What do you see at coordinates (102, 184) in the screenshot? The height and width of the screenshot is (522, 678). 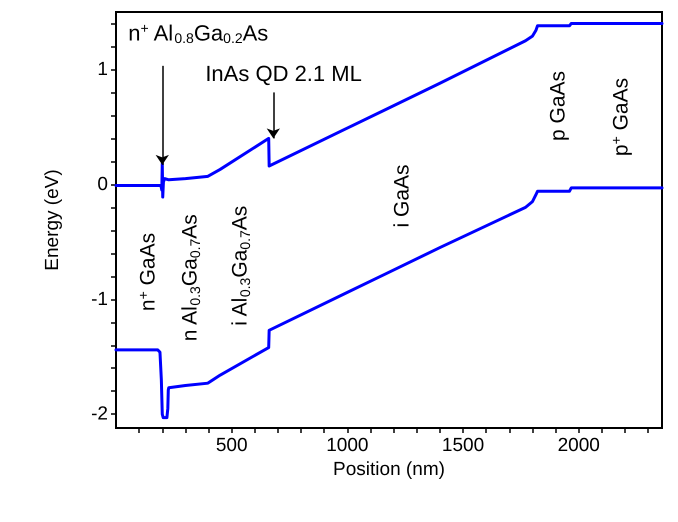 I see `y-tick-label: 0` at bounding box center [102, 184].